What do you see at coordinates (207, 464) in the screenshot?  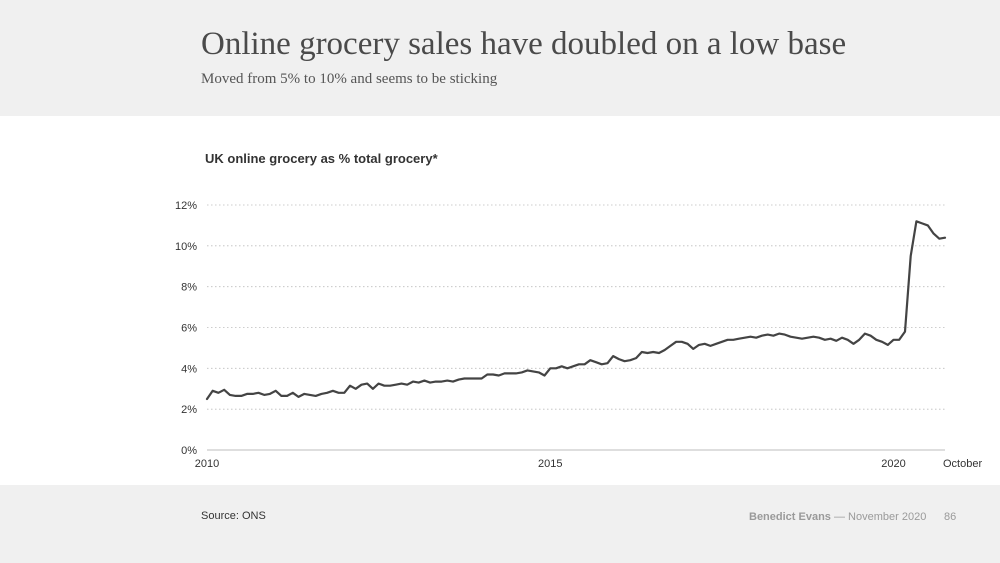 I see `x-tick-label: 2010` at bounding box center [207, 464].